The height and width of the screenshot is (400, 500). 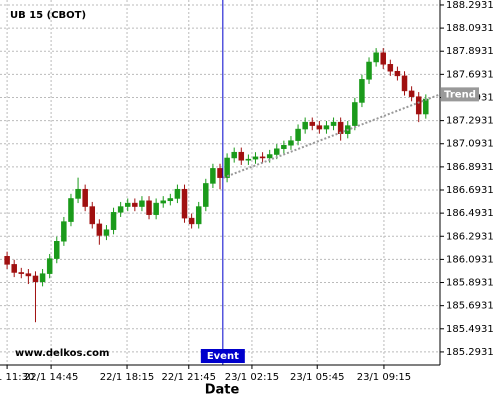 I want to click on event-label-box, so click(x=222, y=356).